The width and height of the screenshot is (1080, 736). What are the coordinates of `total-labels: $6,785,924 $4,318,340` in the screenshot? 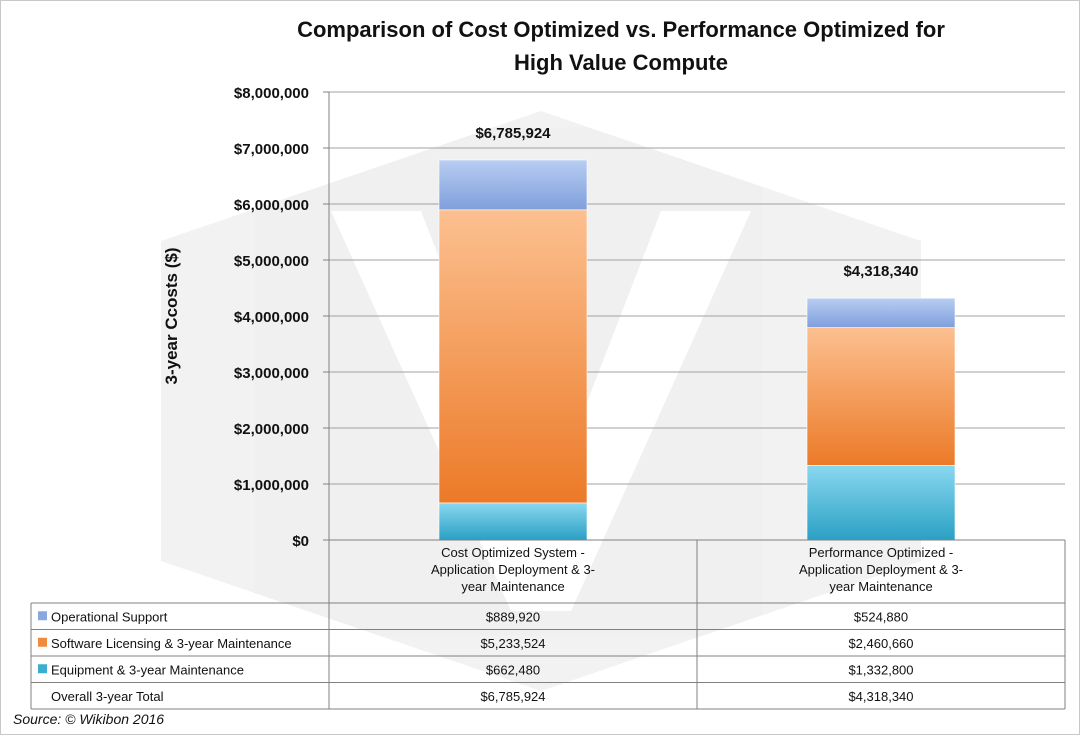 It's located at (696, 202).